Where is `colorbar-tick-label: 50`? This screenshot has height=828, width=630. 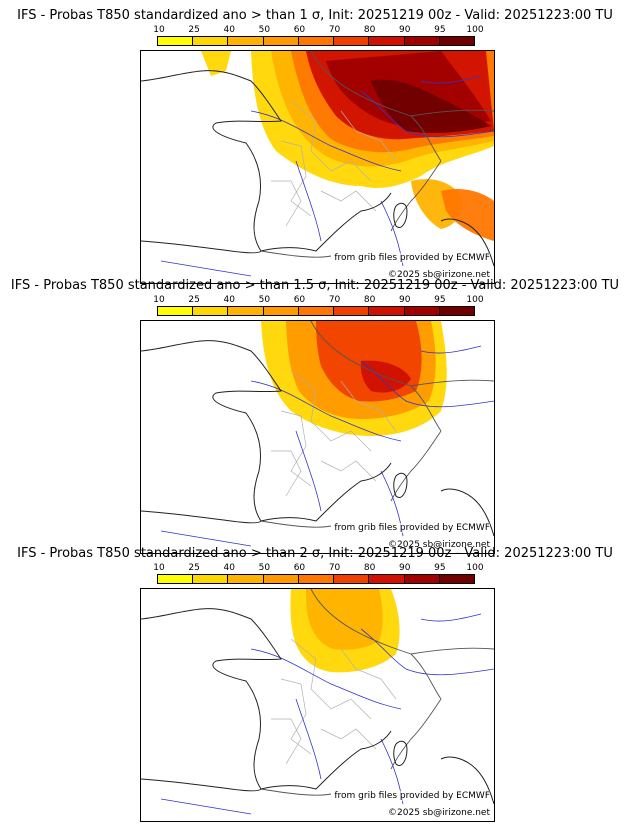
colorbar-tick-label: 50 is located at coordinates (264, 300).